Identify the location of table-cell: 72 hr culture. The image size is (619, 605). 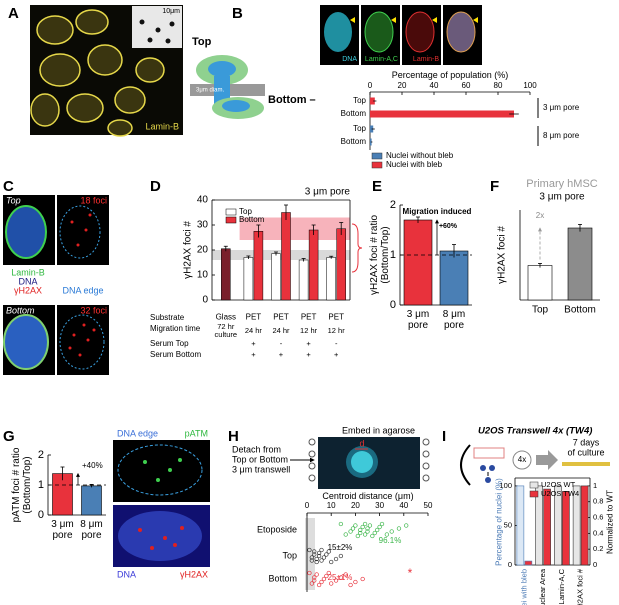
(226, 330).